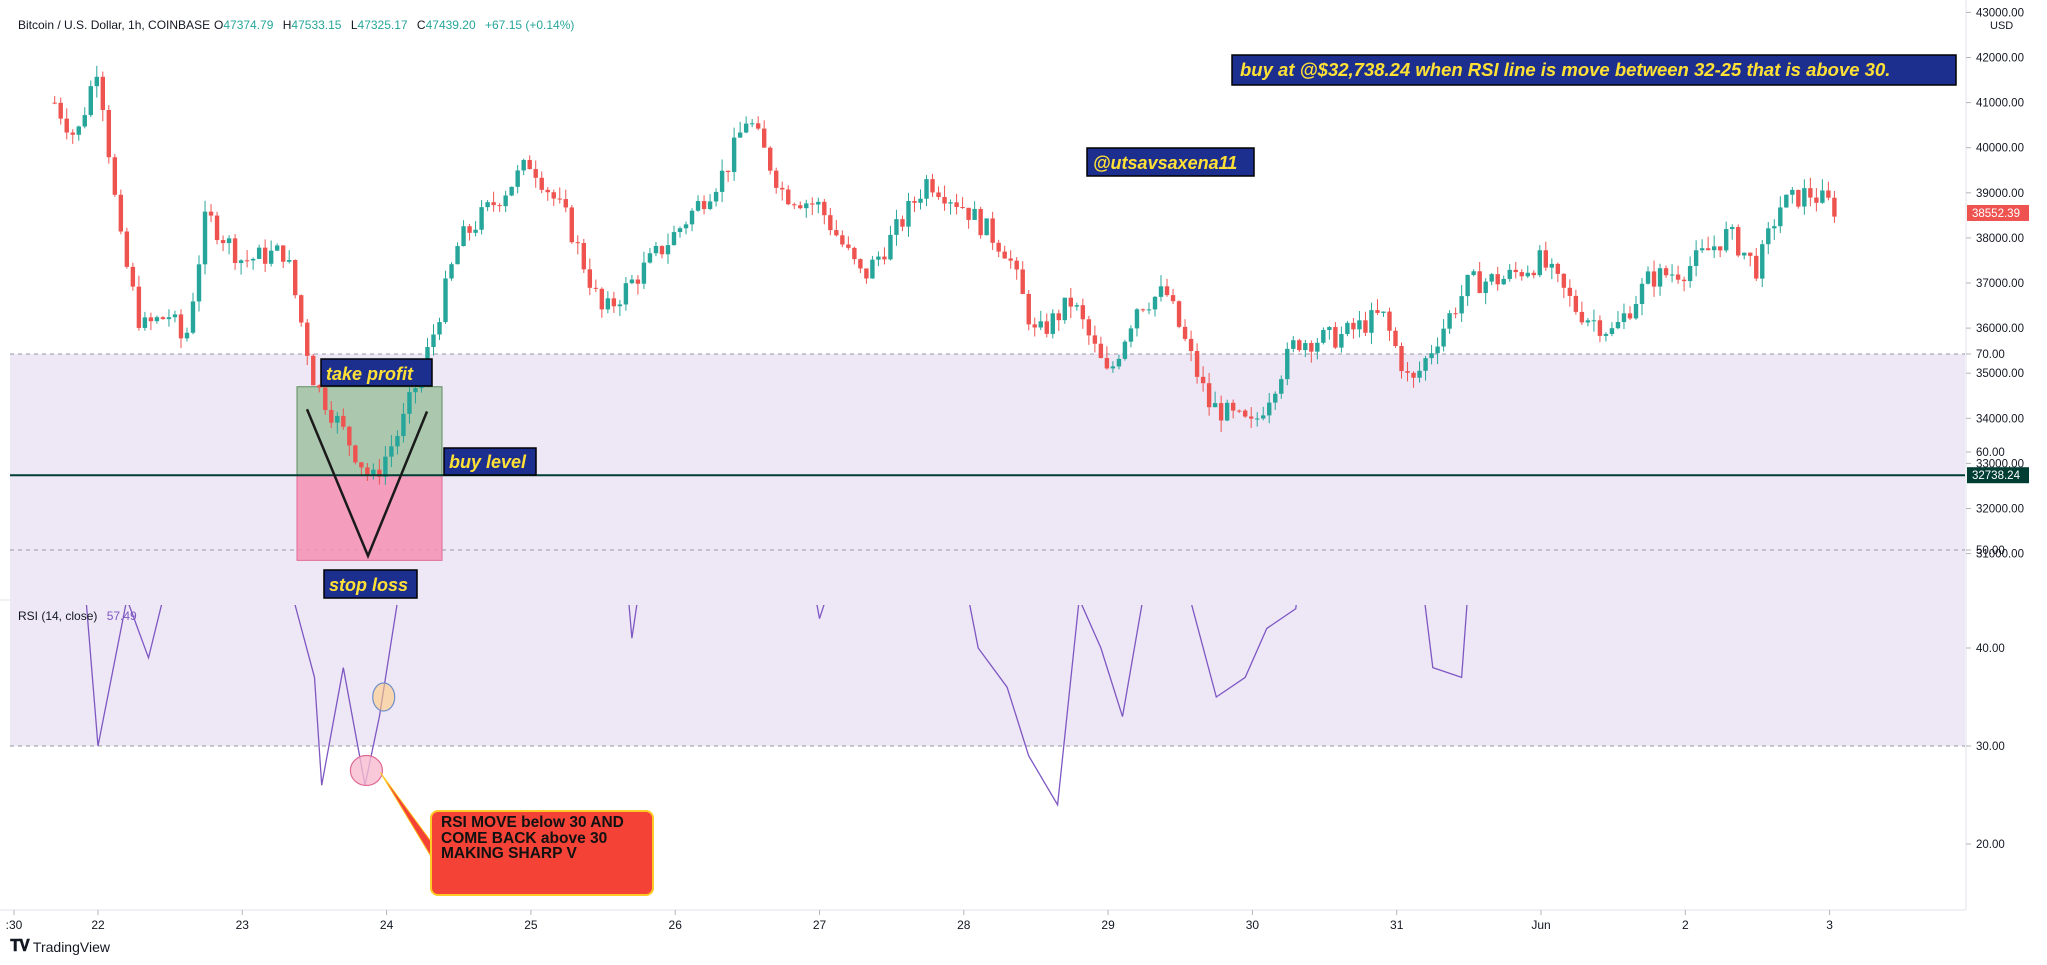  Describe the element at coordinates (1685, 925) in the screenshot. I see `time-tick-label: 2` at that location.